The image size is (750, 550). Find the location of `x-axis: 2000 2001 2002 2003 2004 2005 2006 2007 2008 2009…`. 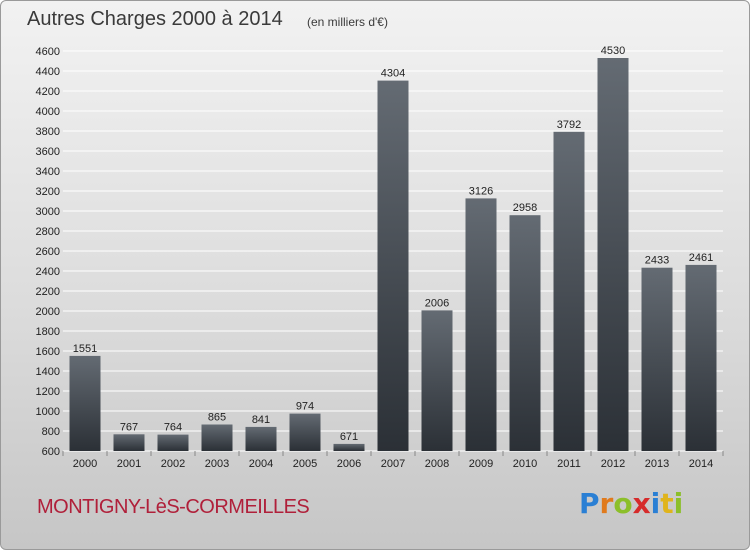

x-axis: 2000 2001 2002 2003 2004 2005 2006 2007 2008 2009… is located at coordinates (393, 460).